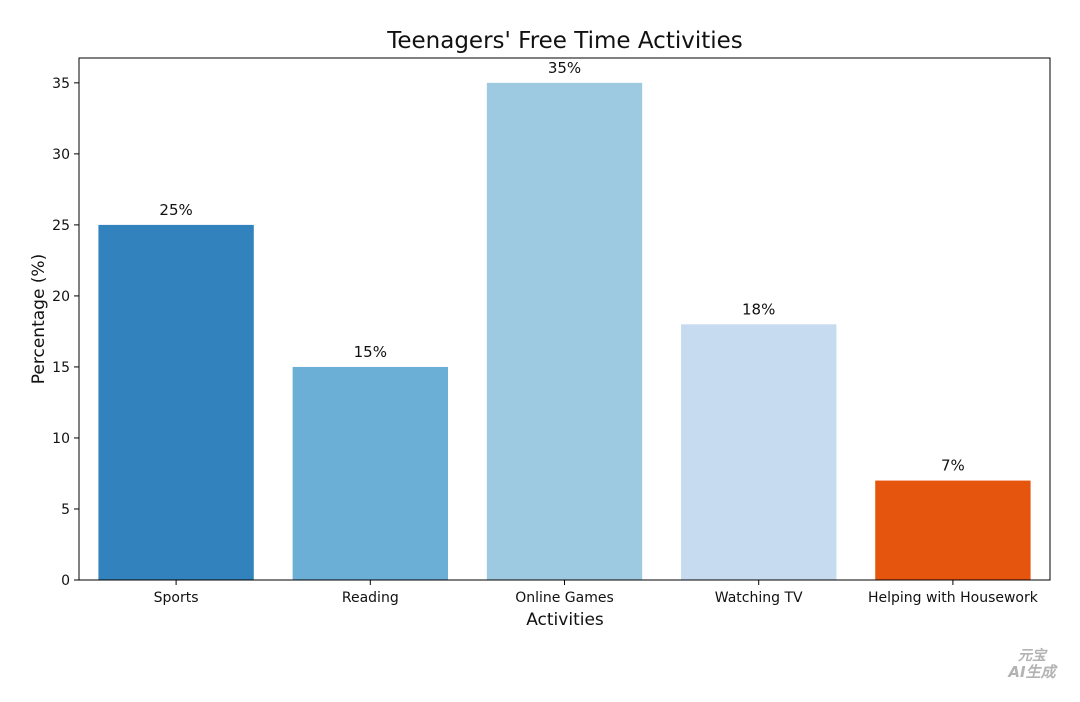  I want to click on x-tick-label-2: Online Games, so click(564, 598).